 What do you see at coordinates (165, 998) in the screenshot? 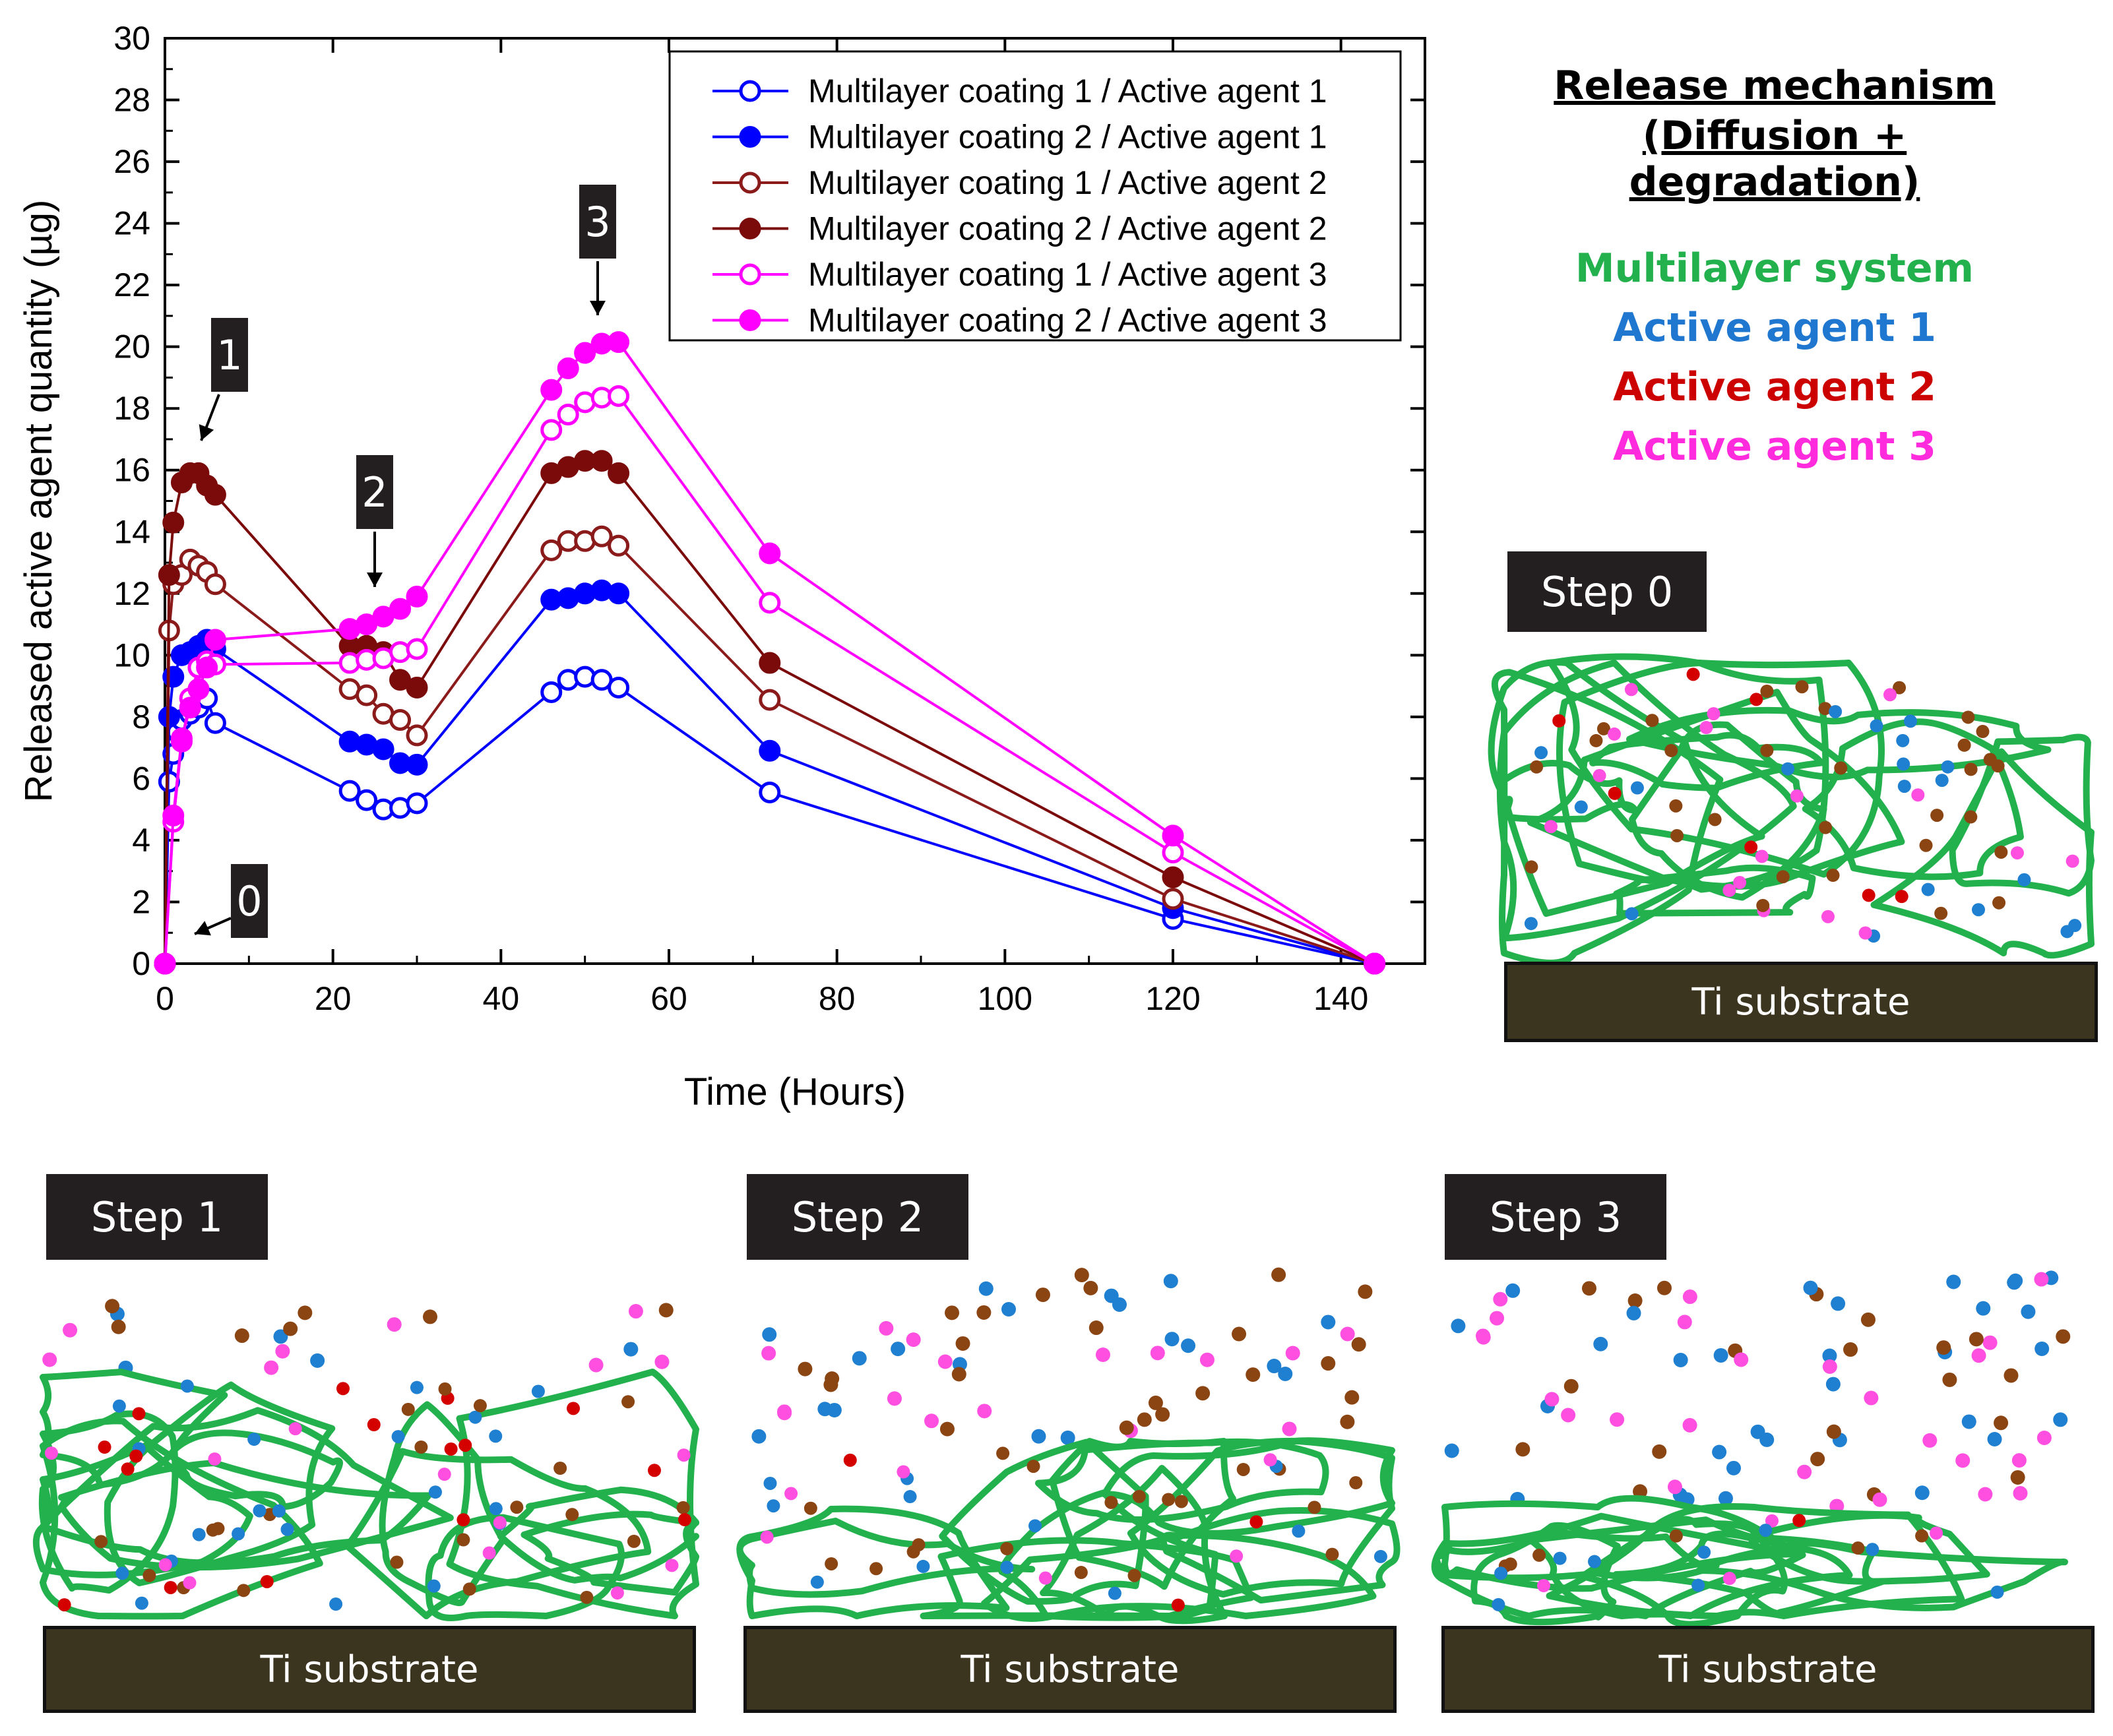
I see `x-tick-label: 0` at bounding box center [165, 998].